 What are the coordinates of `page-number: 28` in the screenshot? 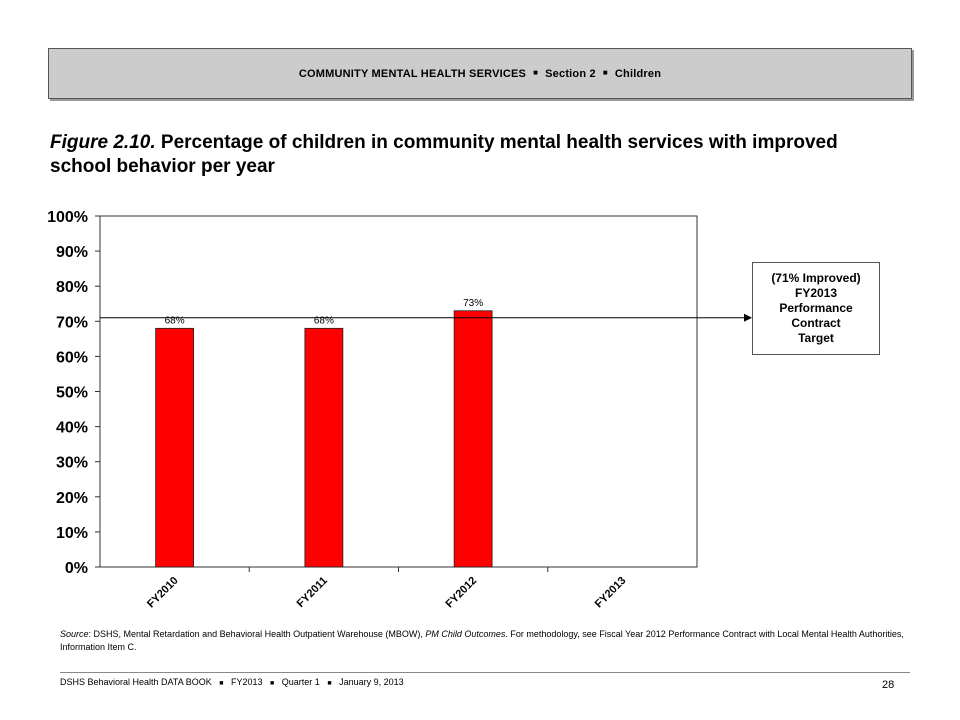 It's located at (888, 685).